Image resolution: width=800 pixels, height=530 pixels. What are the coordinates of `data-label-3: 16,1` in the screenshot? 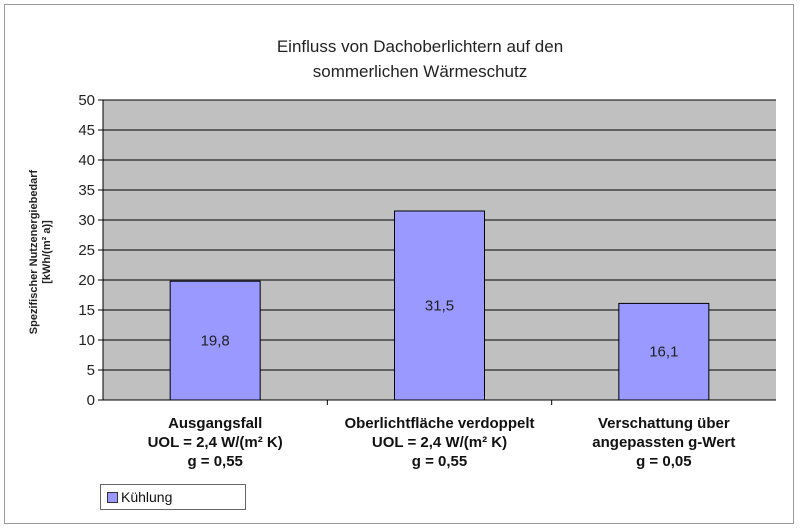 It's located at (663, 352).